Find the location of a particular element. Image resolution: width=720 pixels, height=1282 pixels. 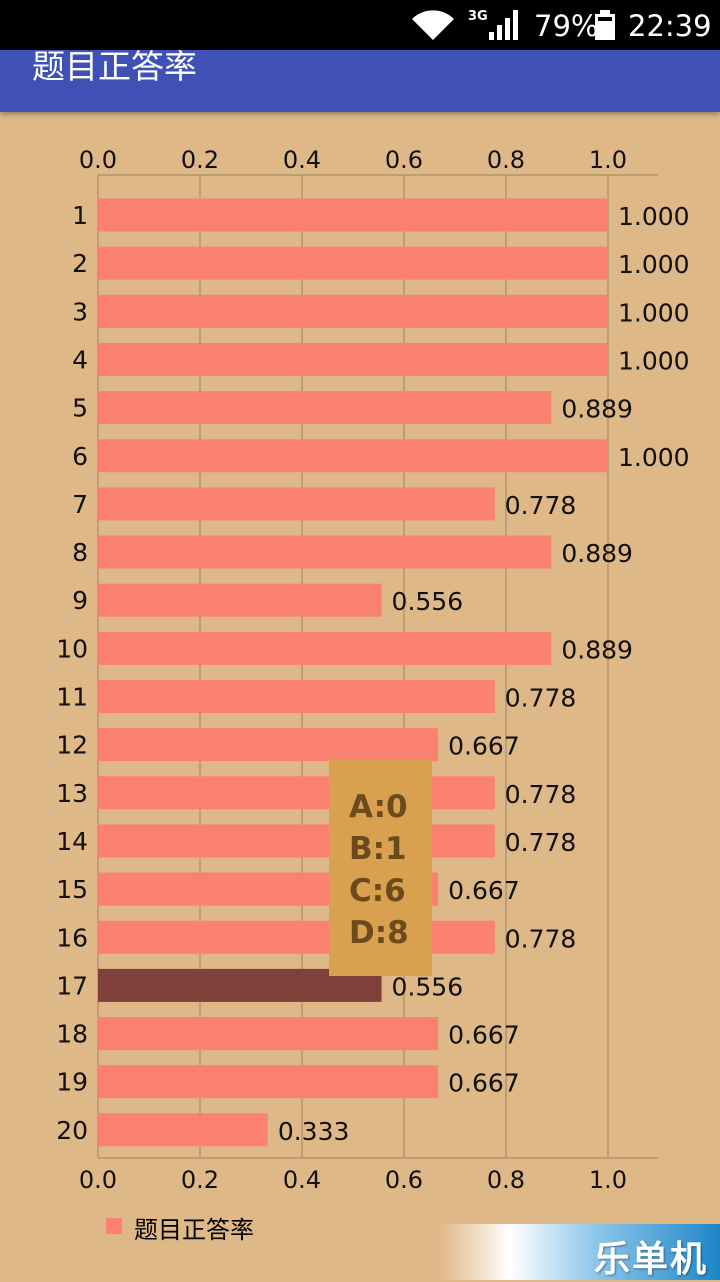

watermark-text: 乐单机 is located at coordinates (650, 1259).